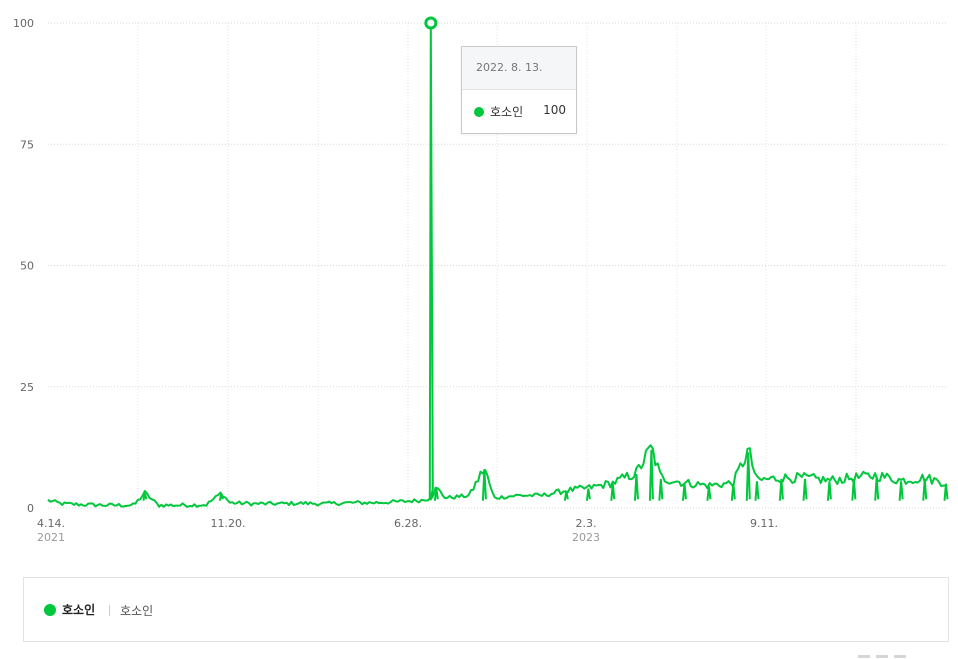 The height and width of the screenshot is (659, 958). I want to click on x-tick-label: 2.3., so click(586, 523).